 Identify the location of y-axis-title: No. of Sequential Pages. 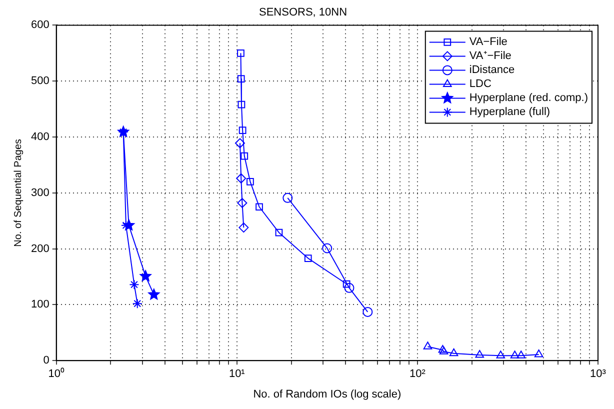
(18, 192).